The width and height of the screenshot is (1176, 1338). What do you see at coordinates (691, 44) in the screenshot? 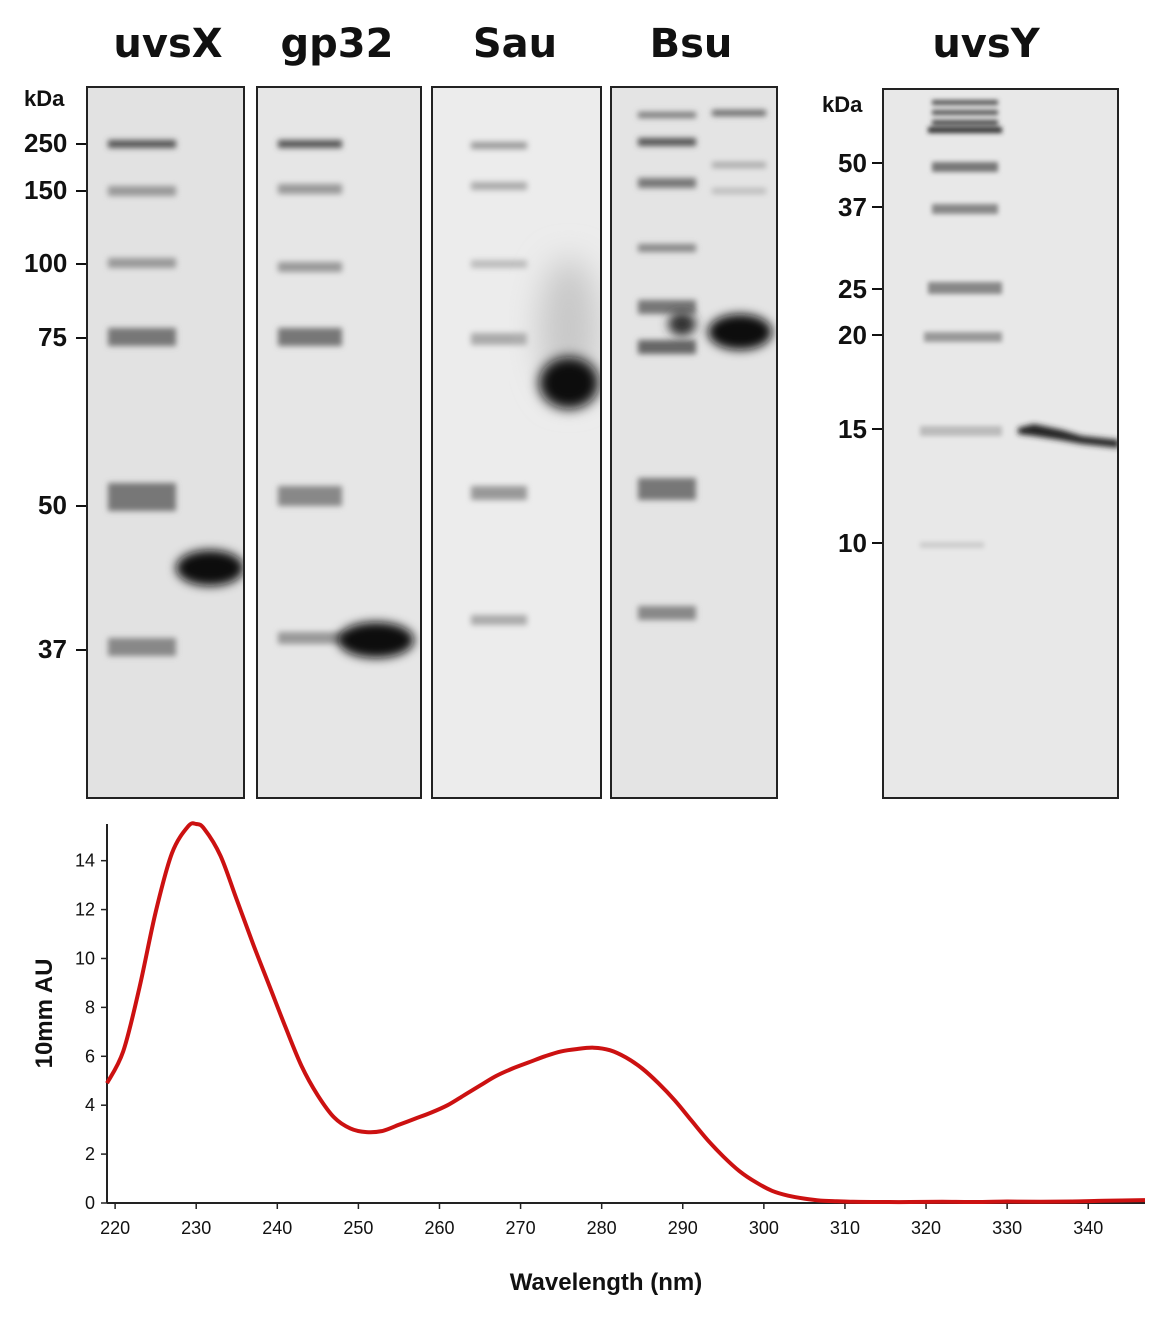
I see `gel-title-bsu: Bsu` at bounding box center [691, 44].